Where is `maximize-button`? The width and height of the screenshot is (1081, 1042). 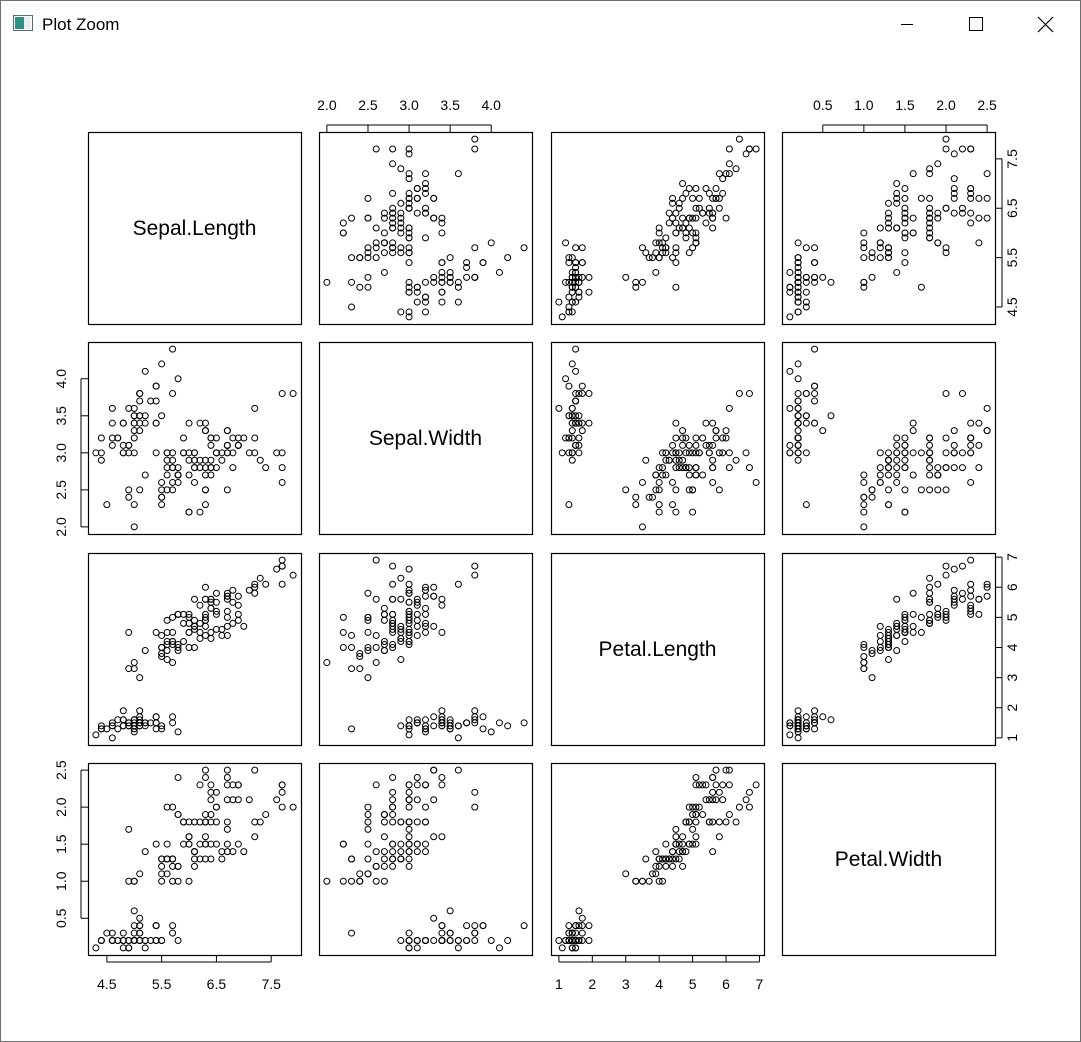 maximize-button is located at coordinates (976, 24).